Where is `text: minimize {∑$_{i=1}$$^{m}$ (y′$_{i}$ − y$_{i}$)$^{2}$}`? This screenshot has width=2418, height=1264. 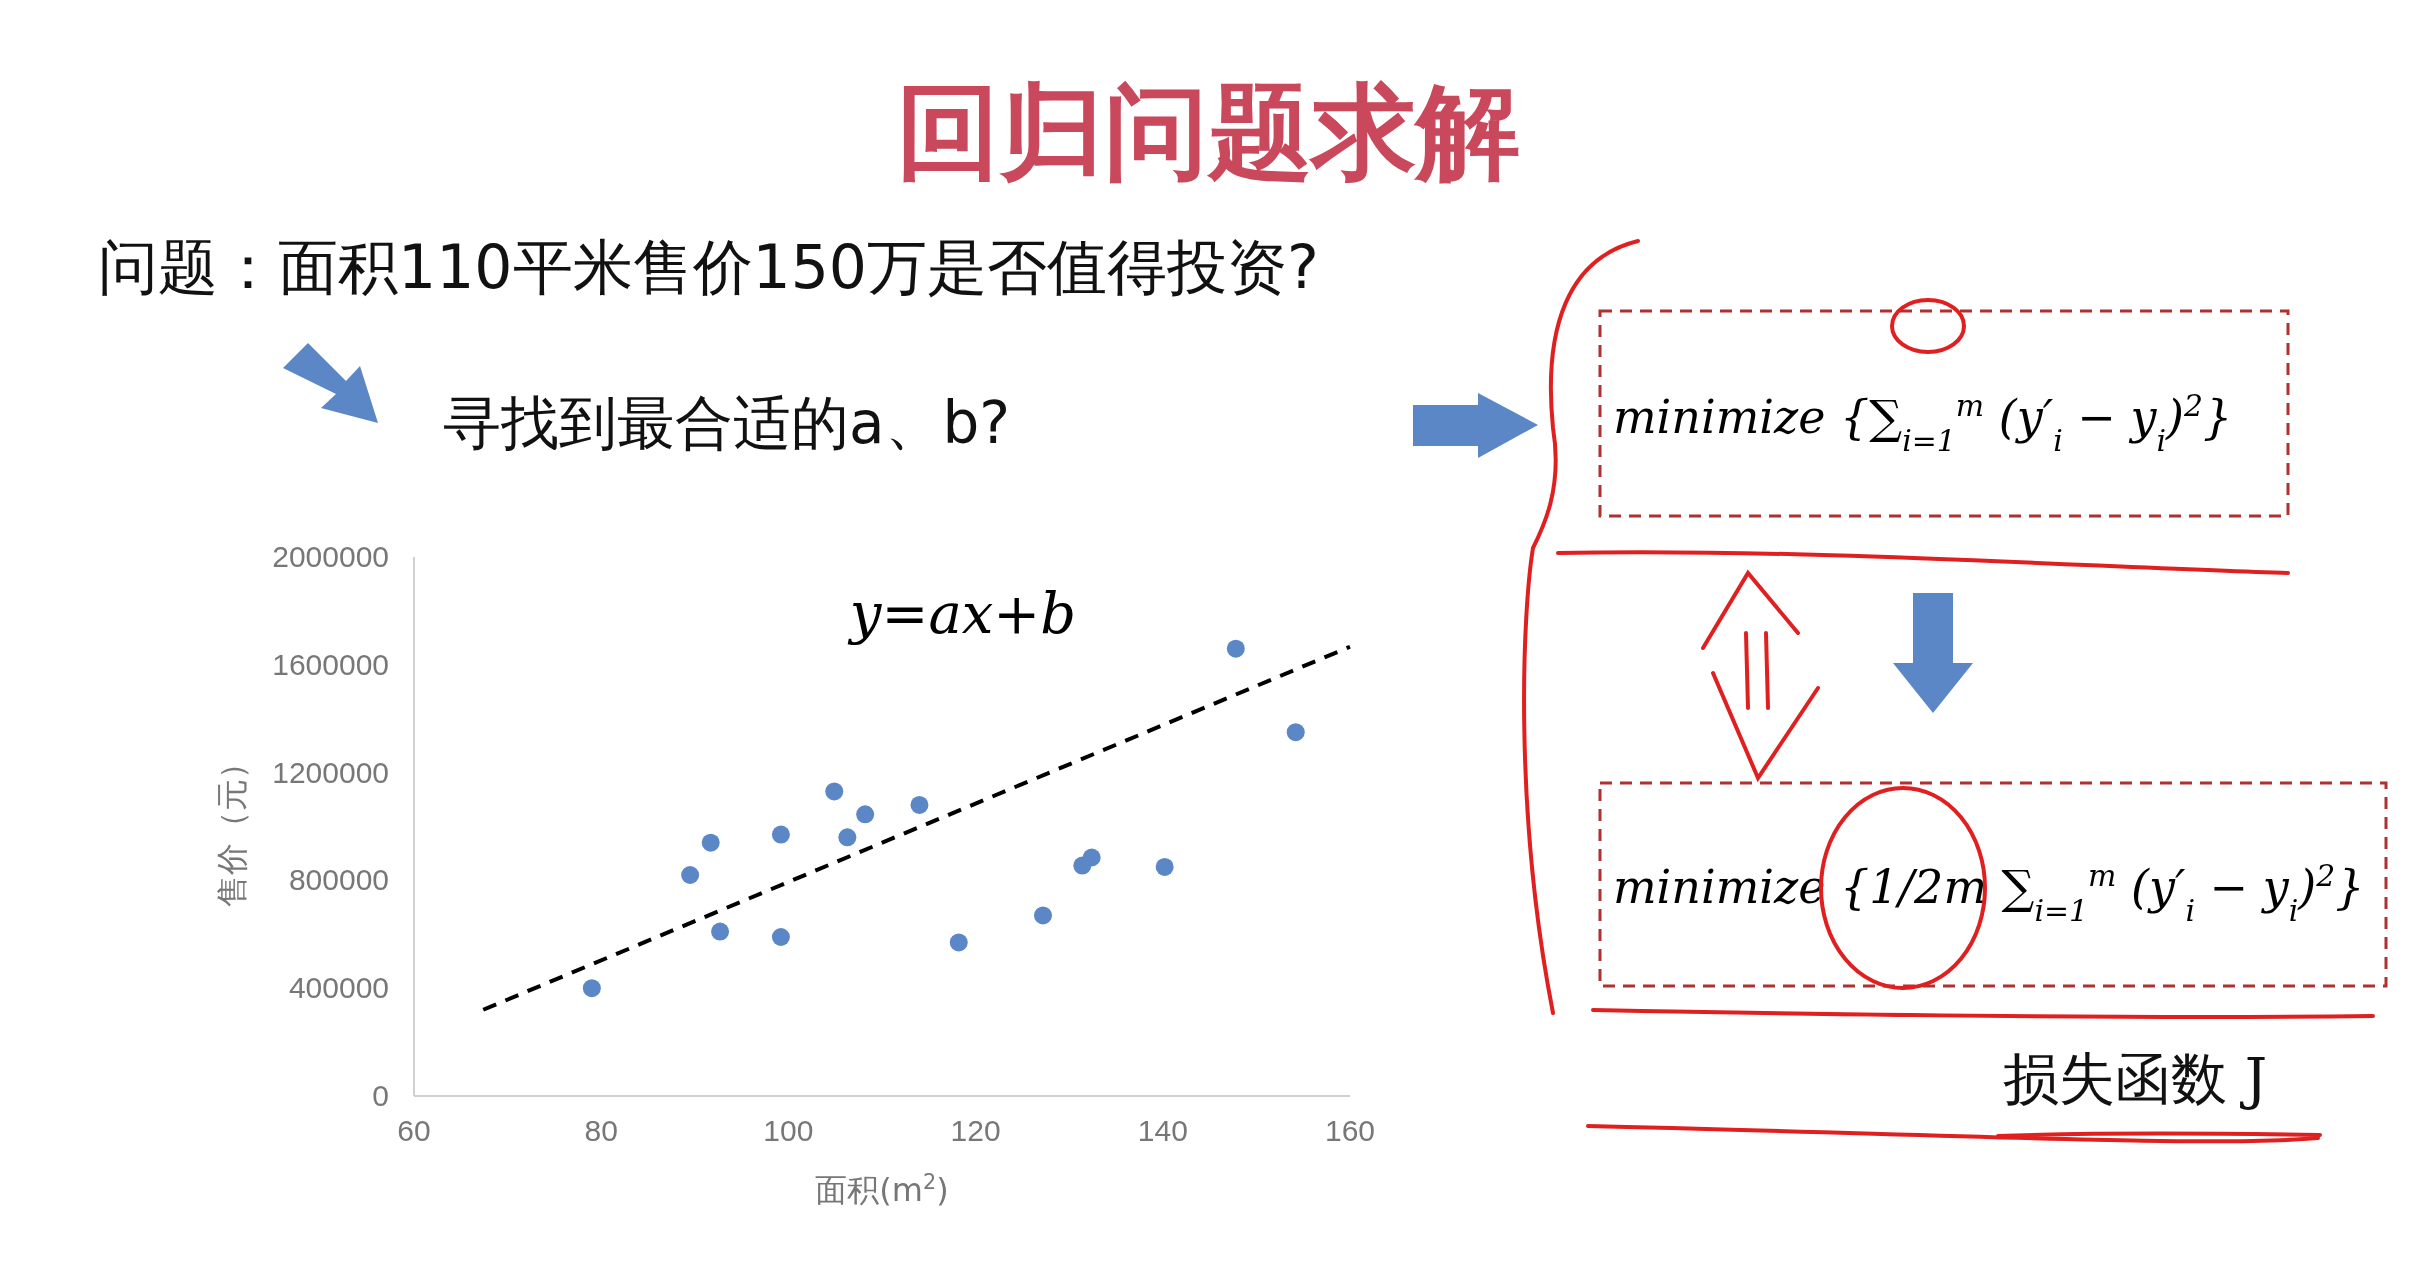
text: minimize {∑$_{i=1}$$^{m}$ (y′$_{i}$ − y$_{i}$)$^{2}$} is located at coordinates (1923, 422).